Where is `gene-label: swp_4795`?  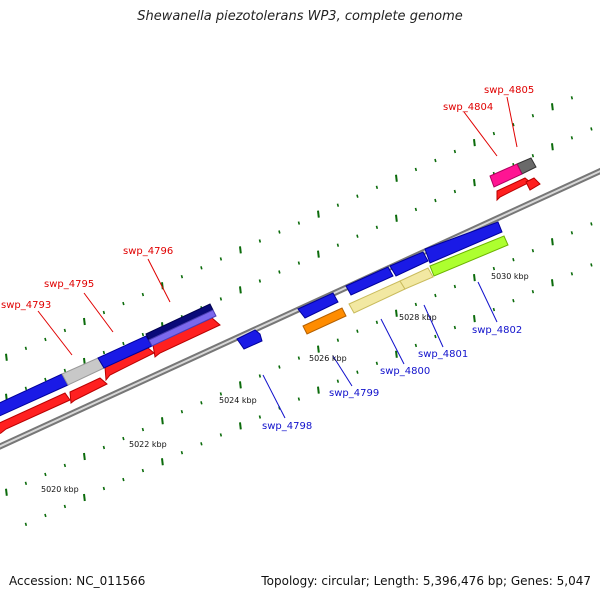 gene-label: swp_4795 is located at coordinates (69, 284).